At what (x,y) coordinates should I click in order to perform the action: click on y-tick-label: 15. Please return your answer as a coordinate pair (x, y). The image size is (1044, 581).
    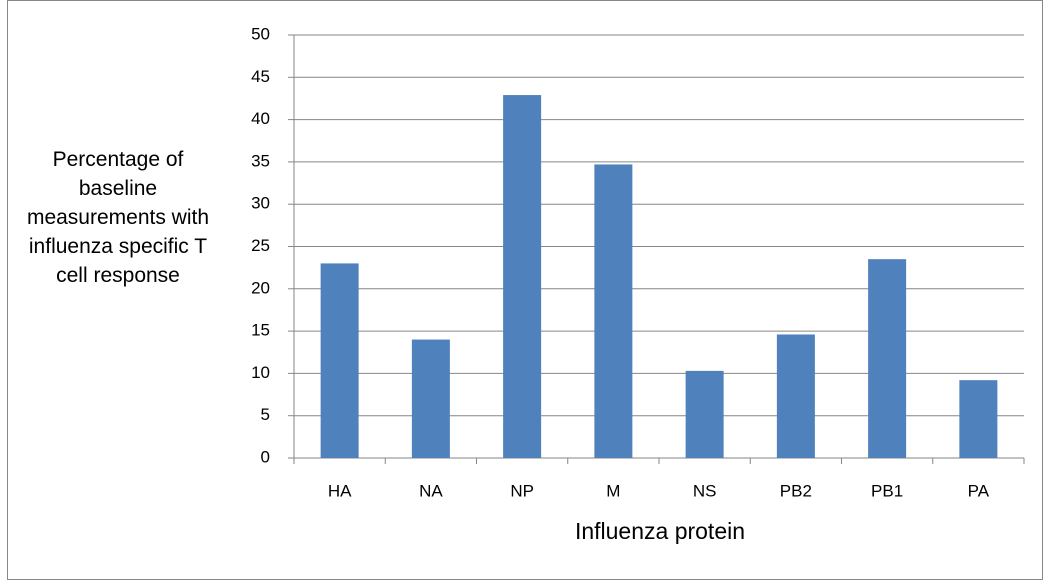
    Looking at the image, I should click on (260, 330).